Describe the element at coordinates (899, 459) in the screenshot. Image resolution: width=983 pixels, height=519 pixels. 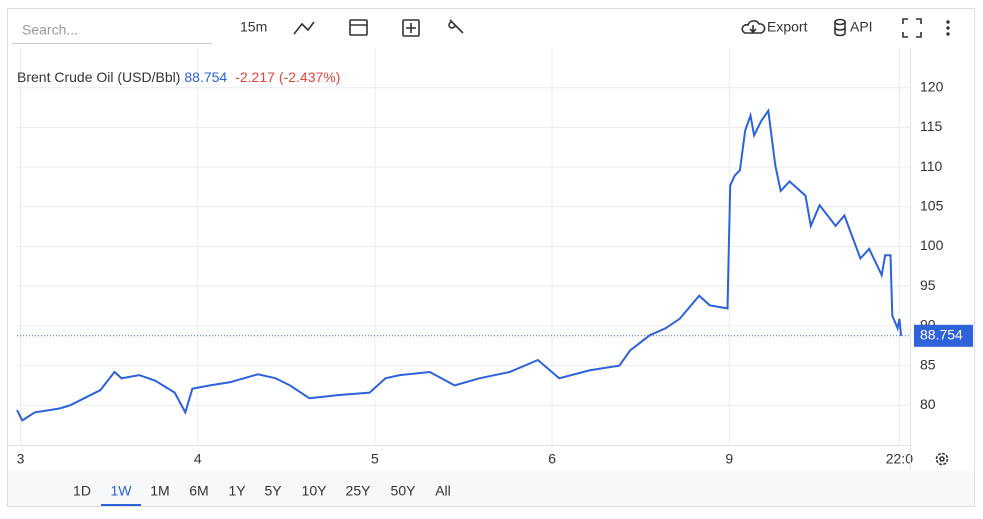
I see `x-tick-label: 22:0` at that location.